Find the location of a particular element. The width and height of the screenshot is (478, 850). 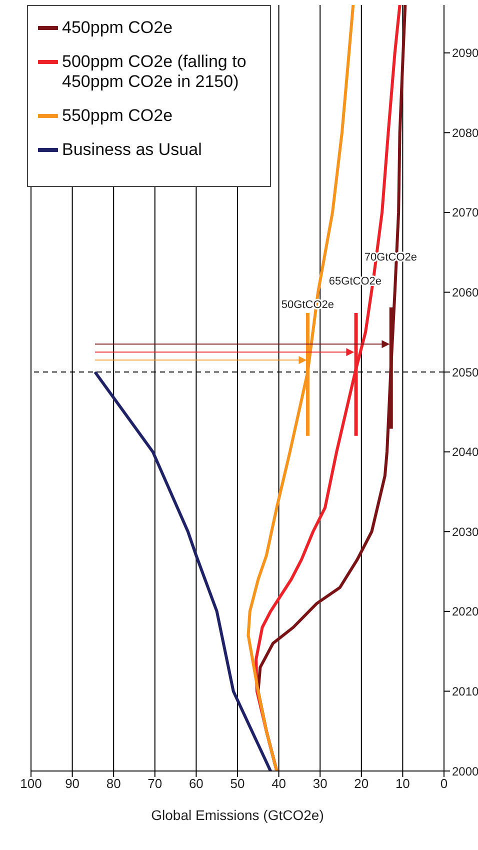

x-tick-label: 90 is located at coordinates (72, 784).